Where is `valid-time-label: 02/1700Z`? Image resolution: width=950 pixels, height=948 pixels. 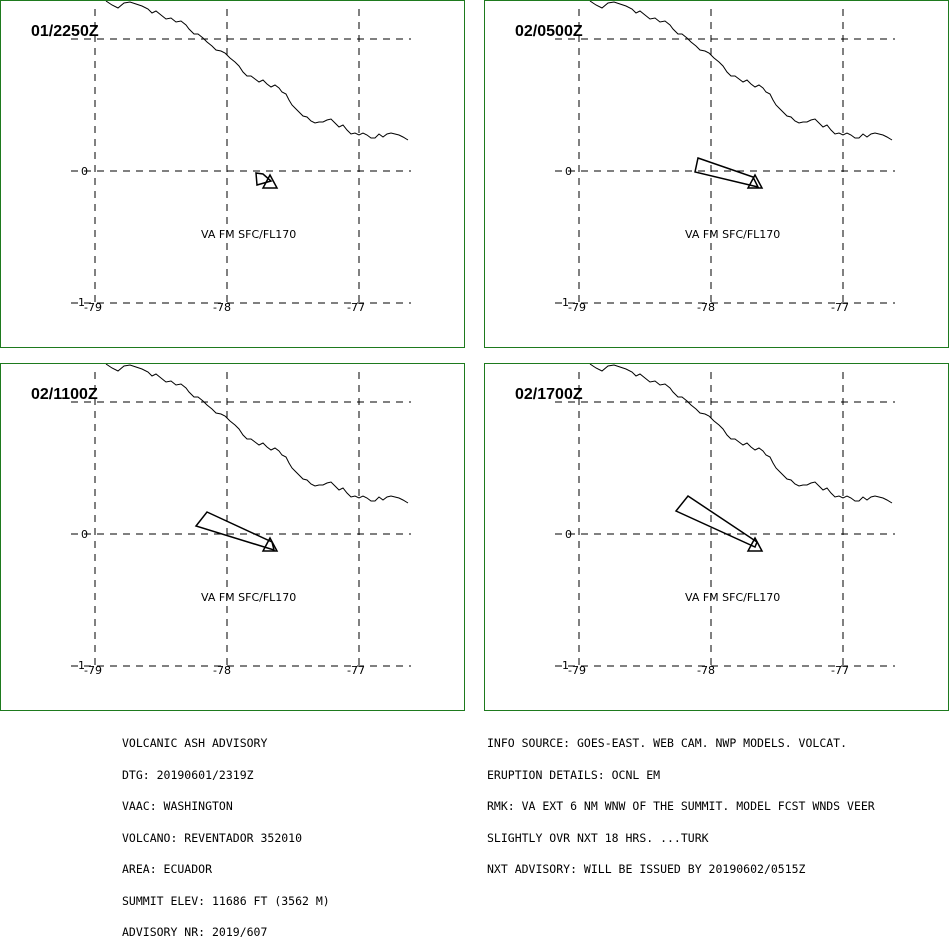 valid-time-label: 02/1700Z is located at coordinates (549, 394).